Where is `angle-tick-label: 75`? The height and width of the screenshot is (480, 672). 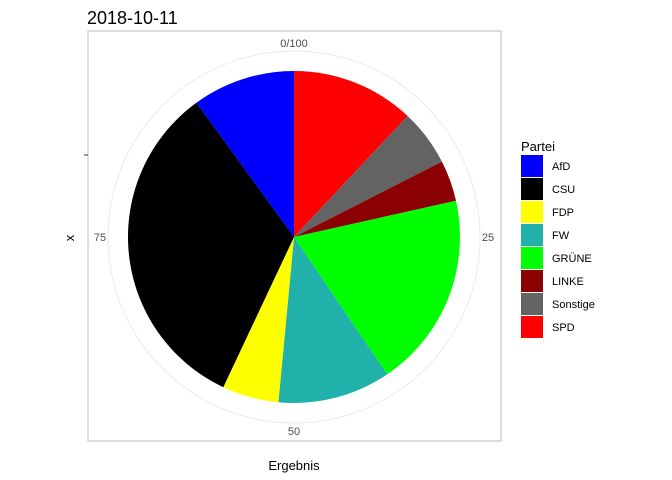
angle-tick-label: 75 is located at coordinates (100, 238).